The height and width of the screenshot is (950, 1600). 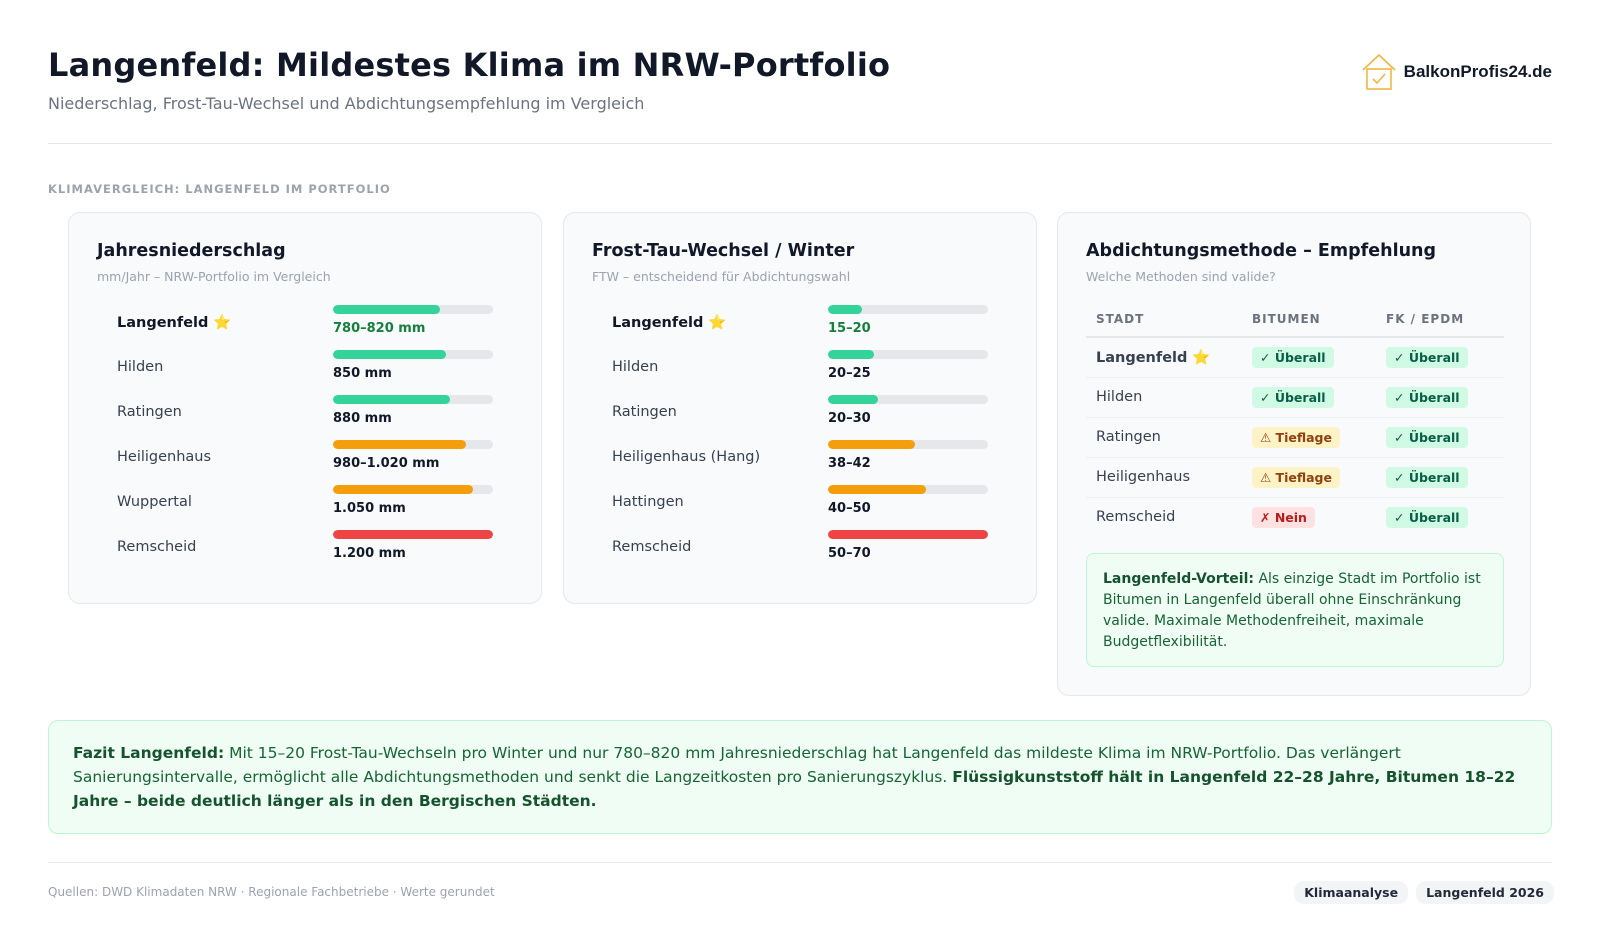 I want to click on table-row: Heiligenhaus ⚠ Tieflage ✓ Überall, so click(x=1295, y=477).